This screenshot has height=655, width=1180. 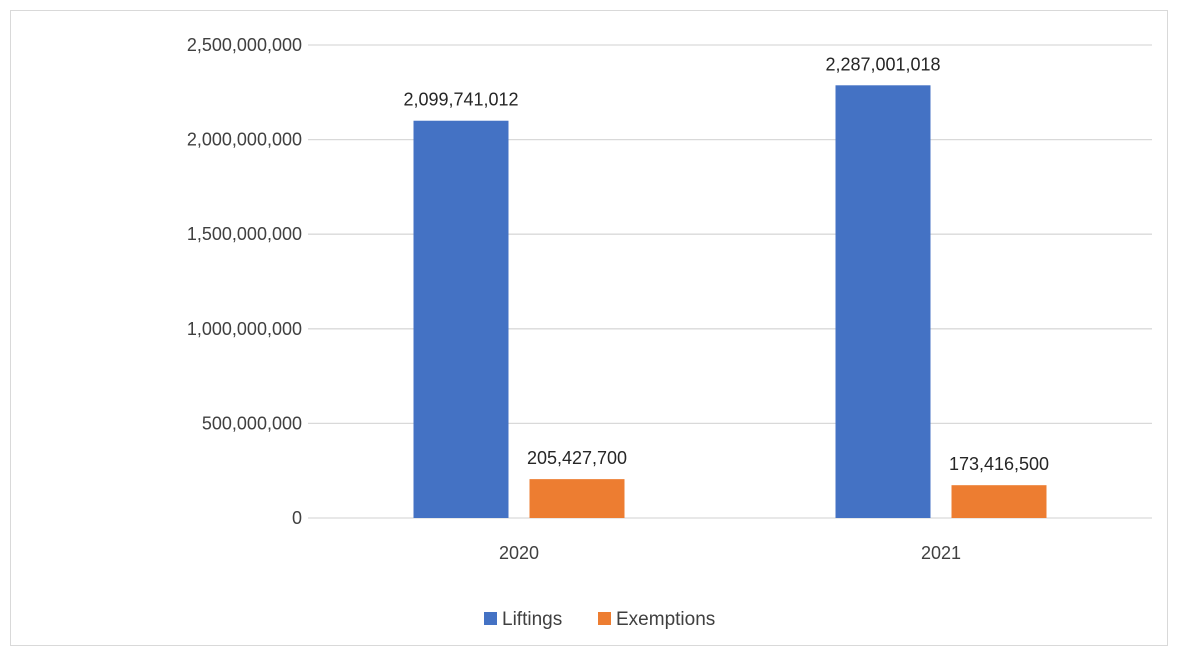 What do you see at coordinates (297, 518) in the screenshot?
I see `y-tick-label: 0` at bounding box center [297, 518].